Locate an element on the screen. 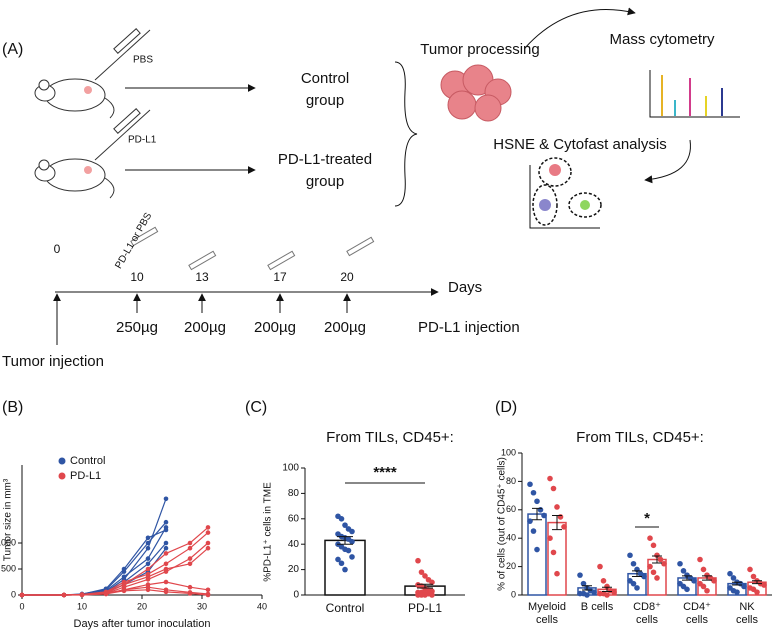  step-label: Mass cytometry is located at coordinates (662, 39).